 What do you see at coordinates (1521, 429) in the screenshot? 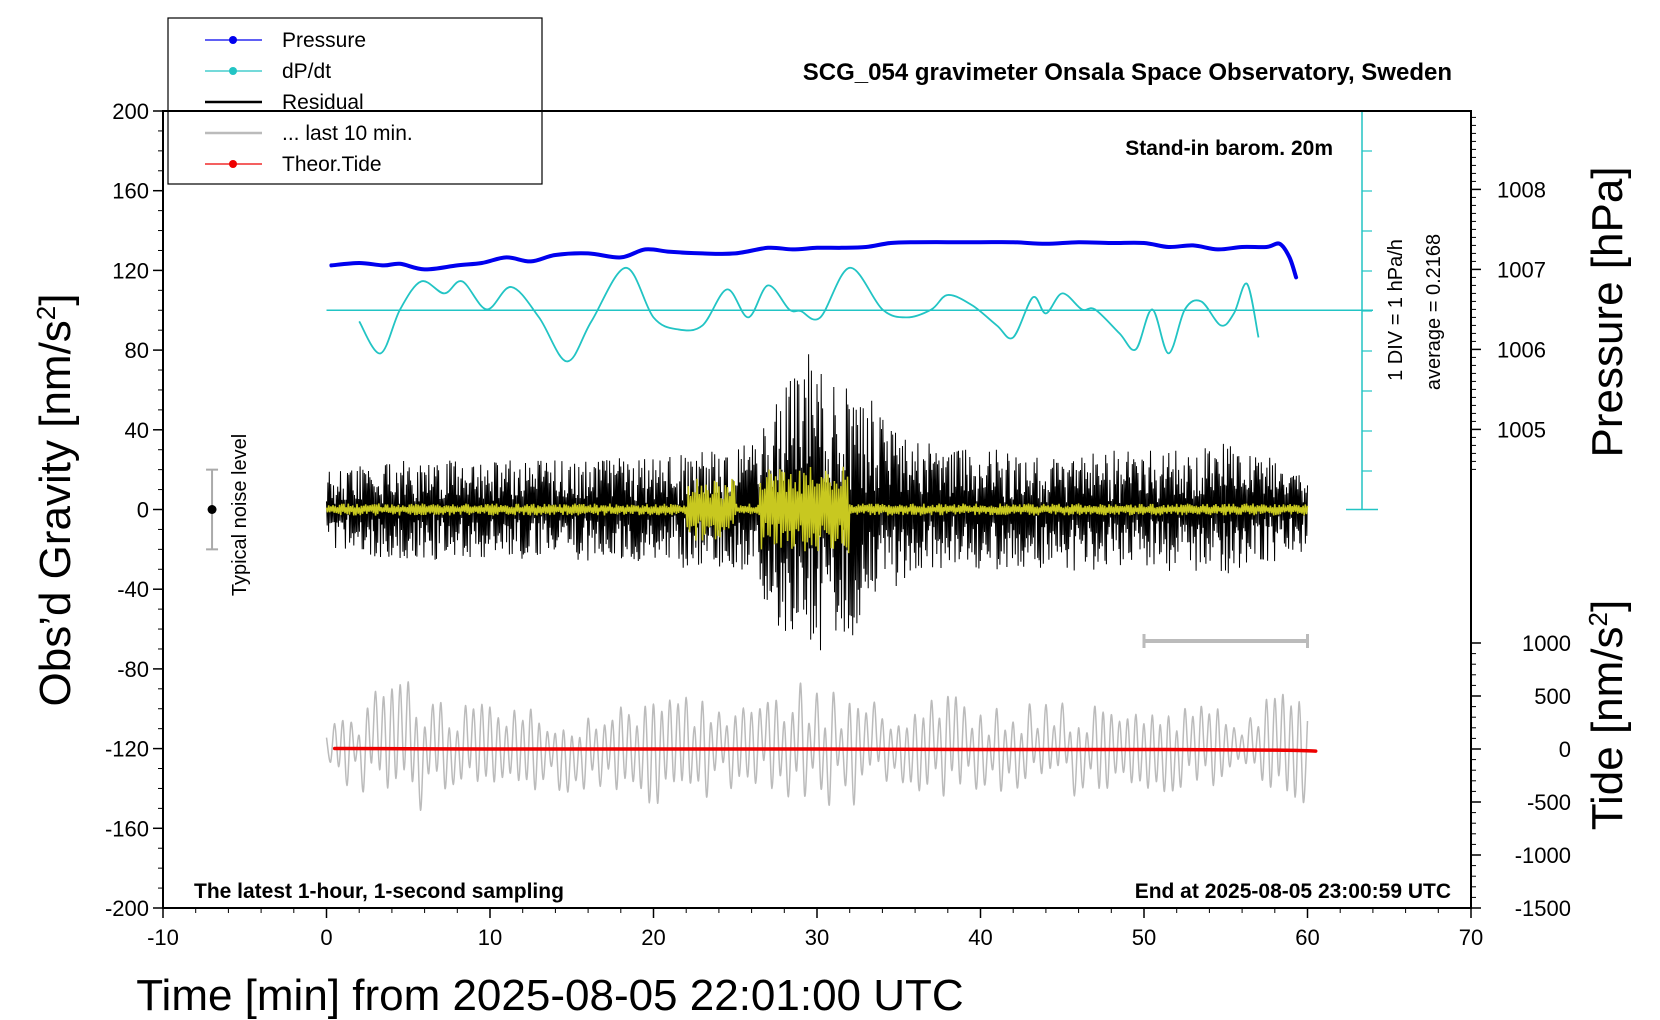
I see `pressure-tick-label: 1005` at bounding box center [1521, 429].